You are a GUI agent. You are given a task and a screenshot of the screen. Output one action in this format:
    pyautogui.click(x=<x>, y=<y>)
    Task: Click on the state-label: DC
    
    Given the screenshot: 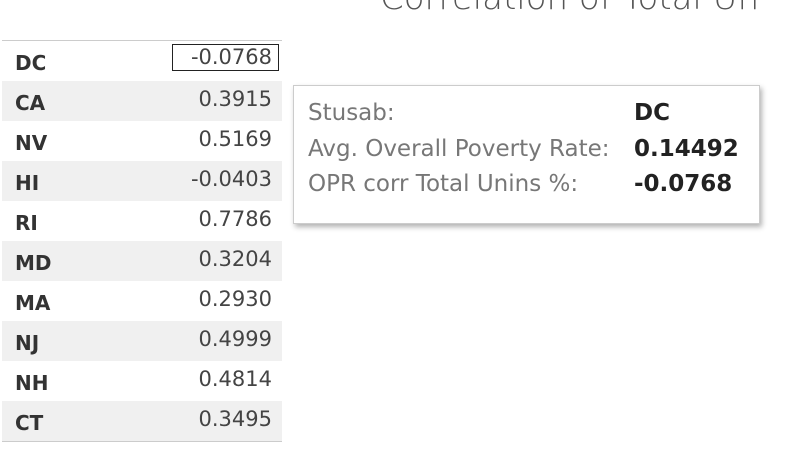 What is the action you would take?
    pyautogui.click(x=31, y=63)
    